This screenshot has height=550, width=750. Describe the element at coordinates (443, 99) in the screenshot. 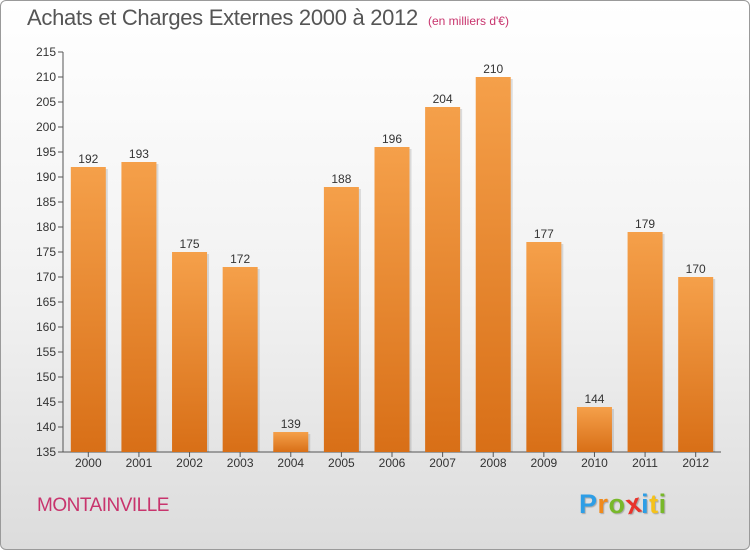

I see `data-label: 204` at that location.